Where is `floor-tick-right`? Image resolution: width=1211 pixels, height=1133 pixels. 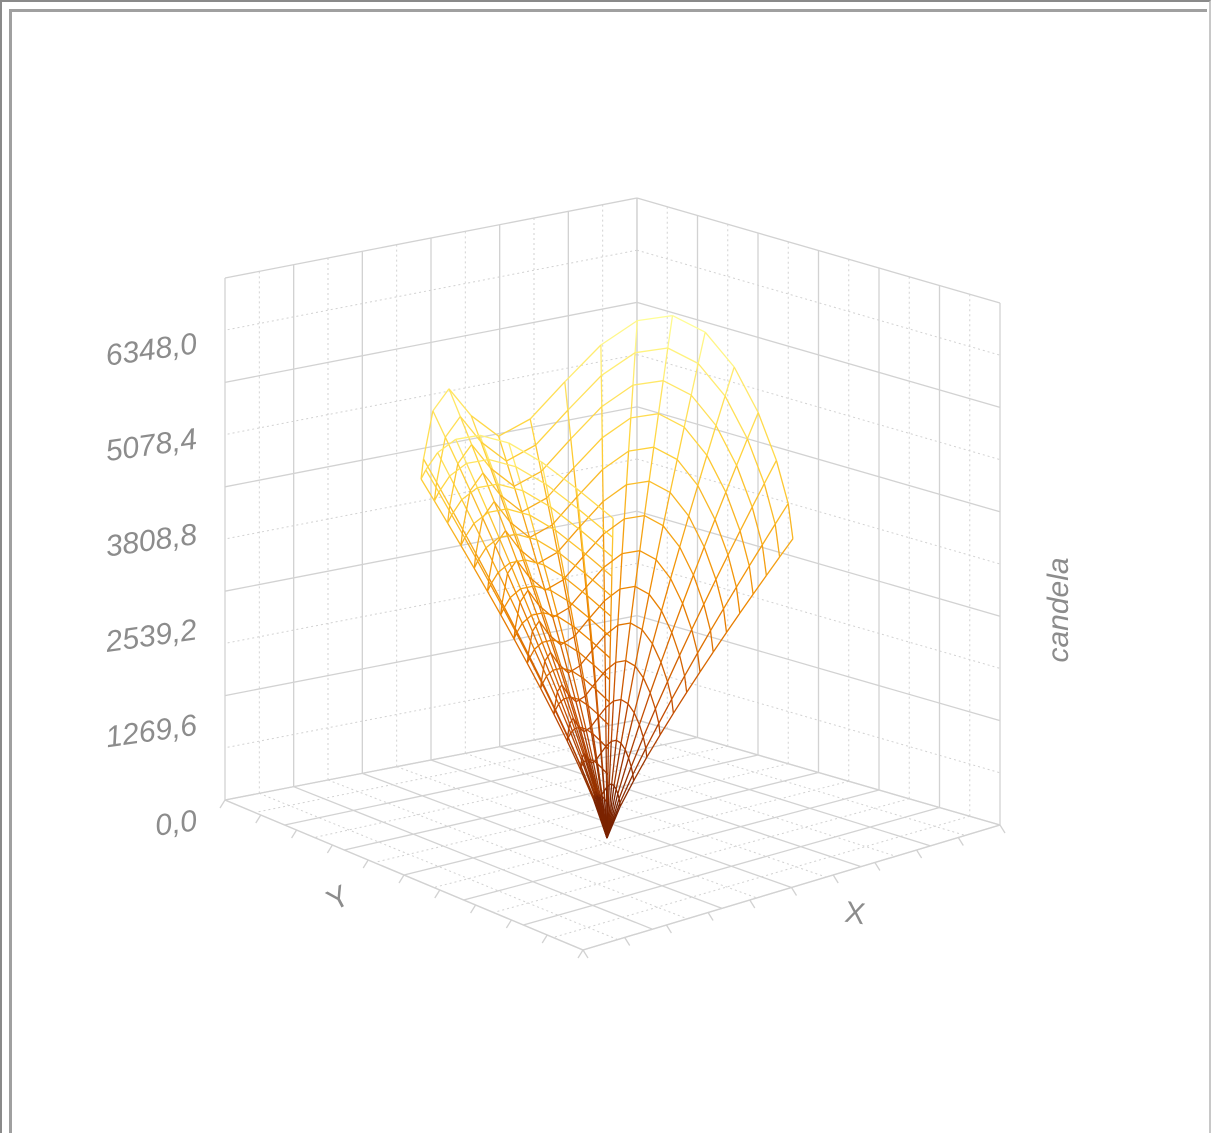
floor-tick-right is located at coordinates (752, 904).